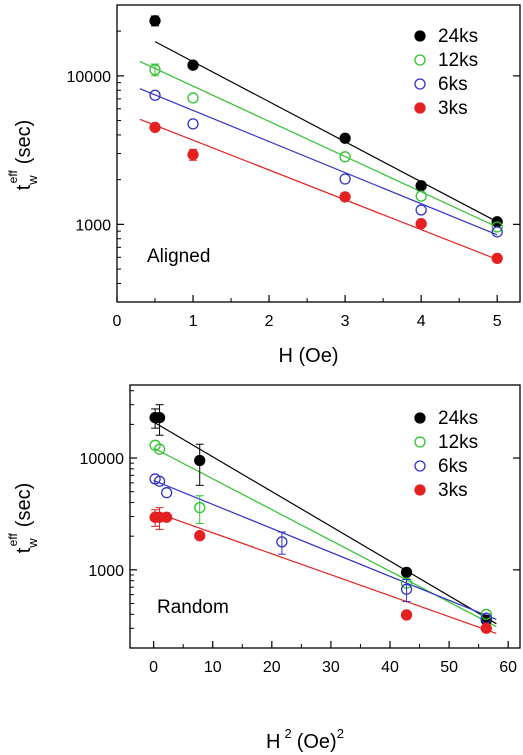 The width and height of the screenshot is (523, 755). Describe the element at coordinates (287, 733) in the screenshot. I see `x-axis-label-sup: 2` at that location.